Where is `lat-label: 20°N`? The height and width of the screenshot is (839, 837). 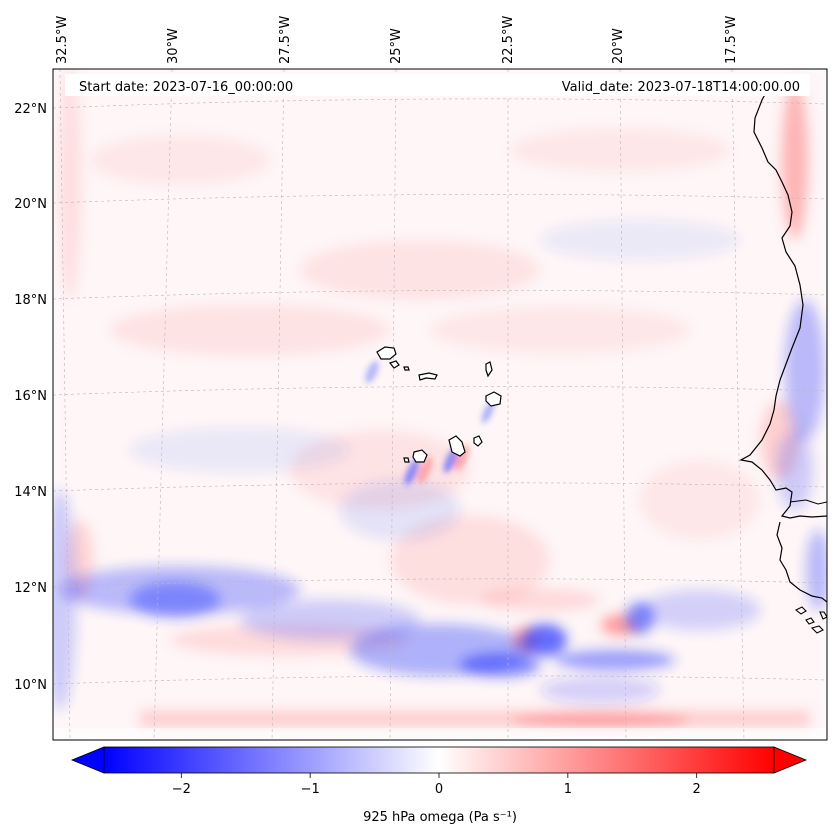 lat-label: 20°N is located at coordinates (30, 204).